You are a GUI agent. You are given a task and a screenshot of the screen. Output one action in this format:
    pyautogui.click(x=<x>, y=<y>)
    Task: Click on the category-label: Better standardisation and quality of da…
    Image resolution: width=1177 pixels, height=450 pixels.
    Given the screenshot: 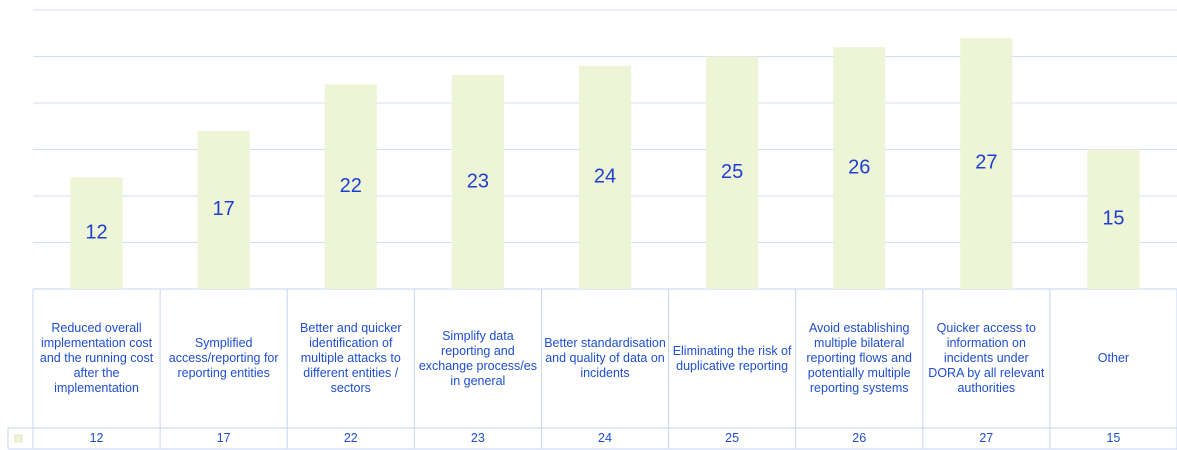 What is the action you would take?
    pyautogui.click(x=605, y=358)
    